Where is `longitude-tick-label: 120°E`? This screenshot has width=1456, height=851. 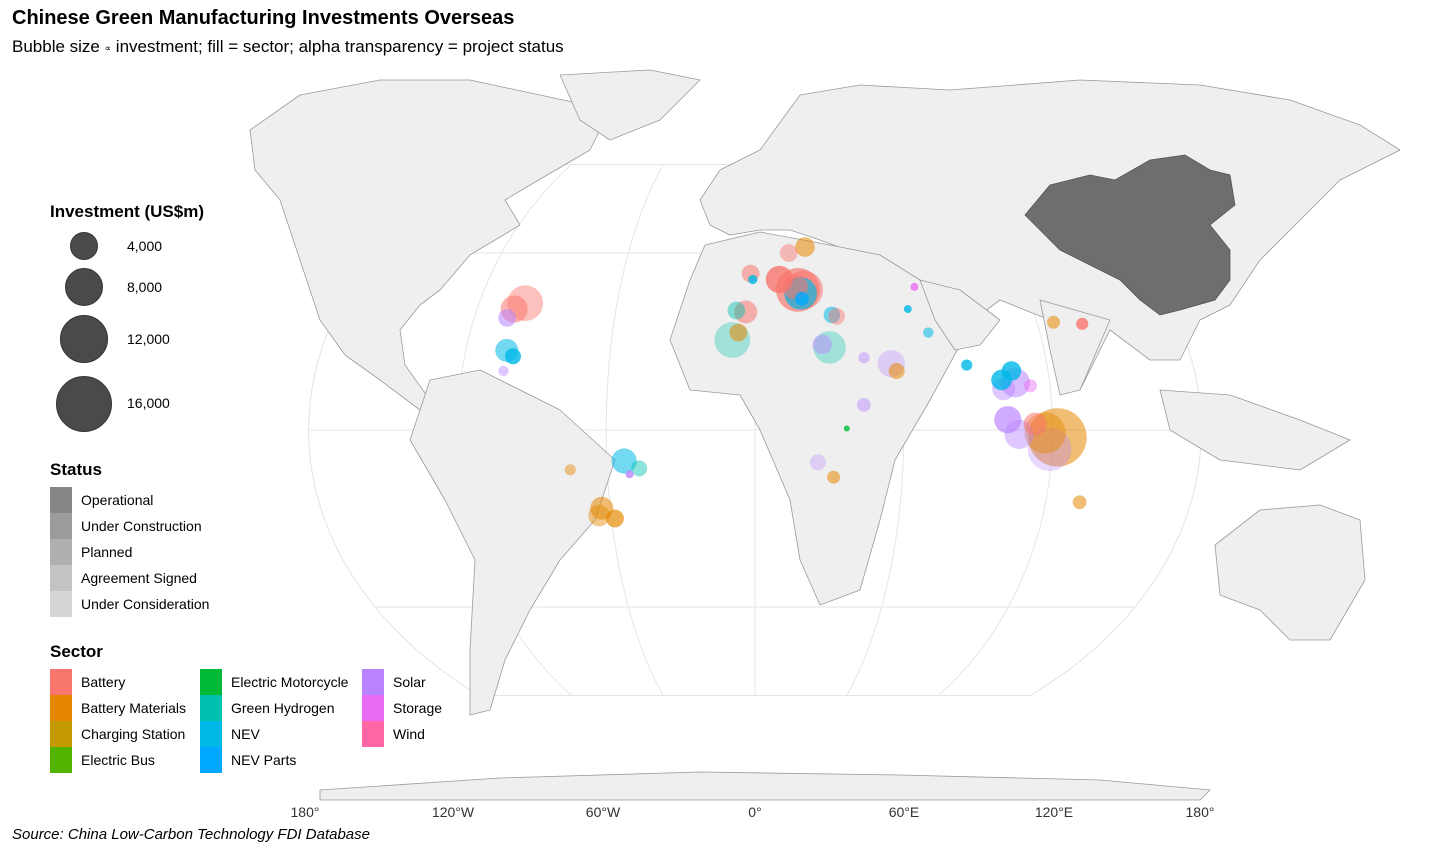 longitude-tick-label: 120°E is located at coordinates (1054, 812).